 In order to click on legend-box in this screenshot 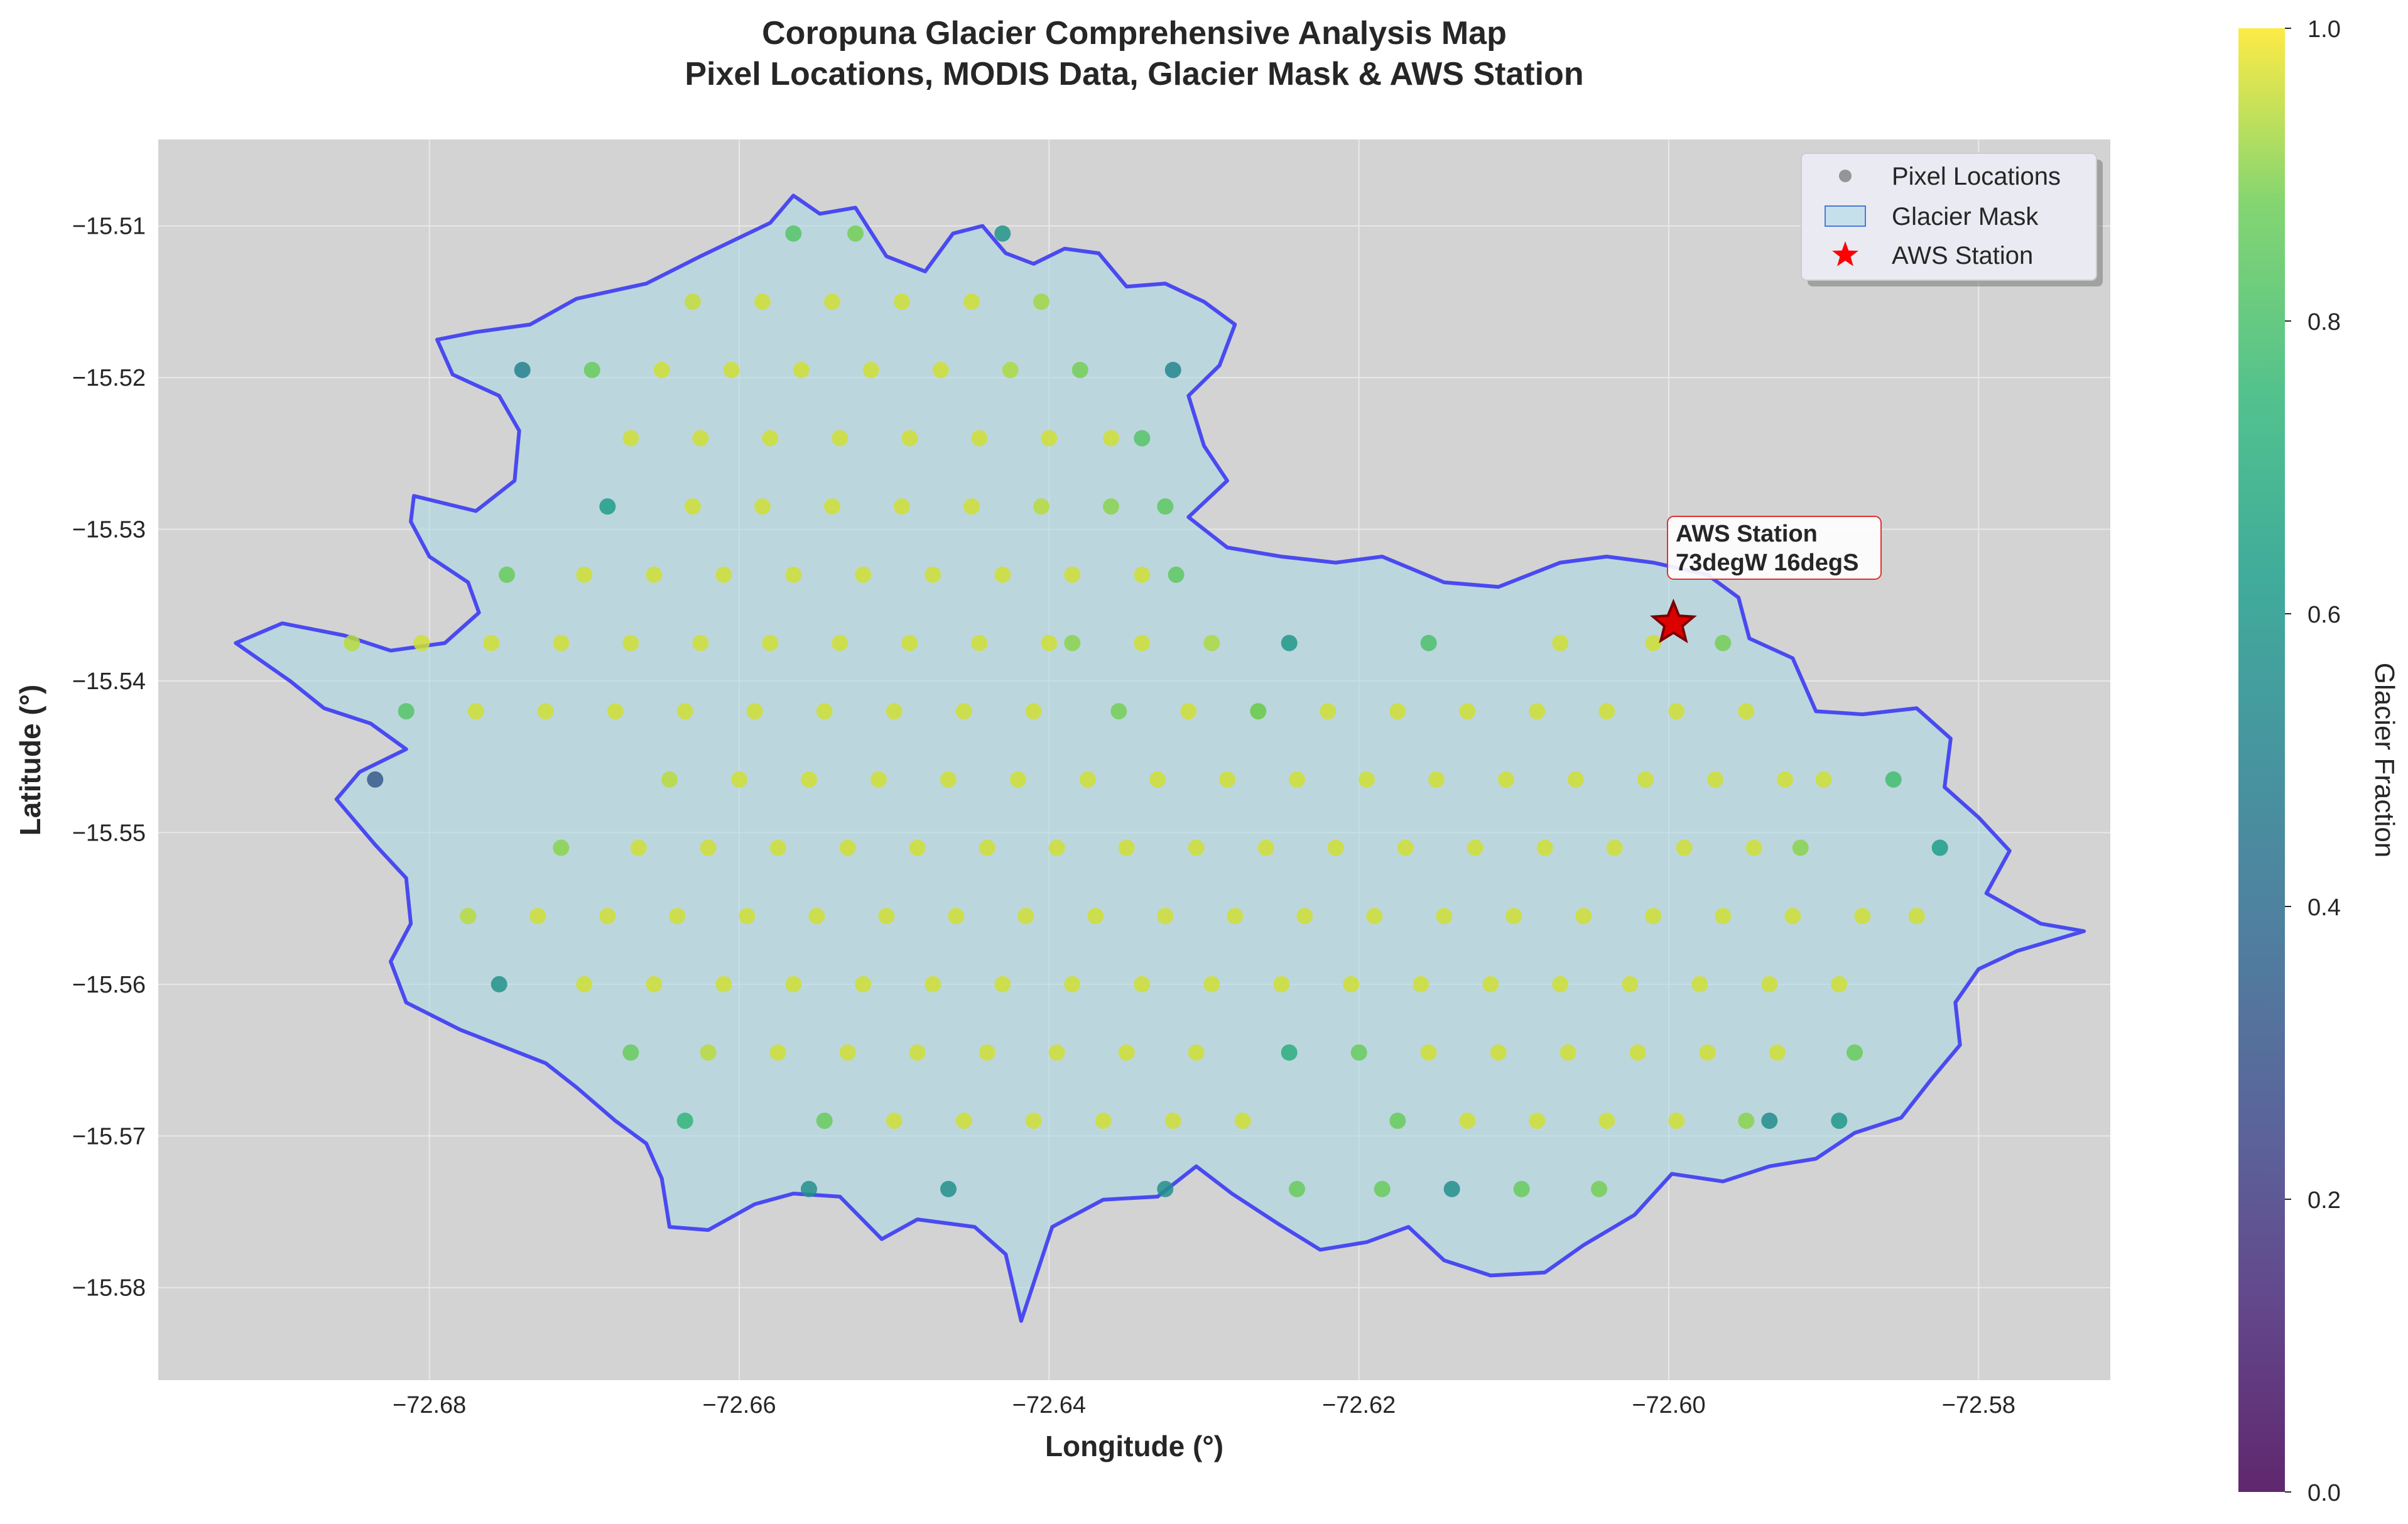, I will do `click(1949, 217)`.